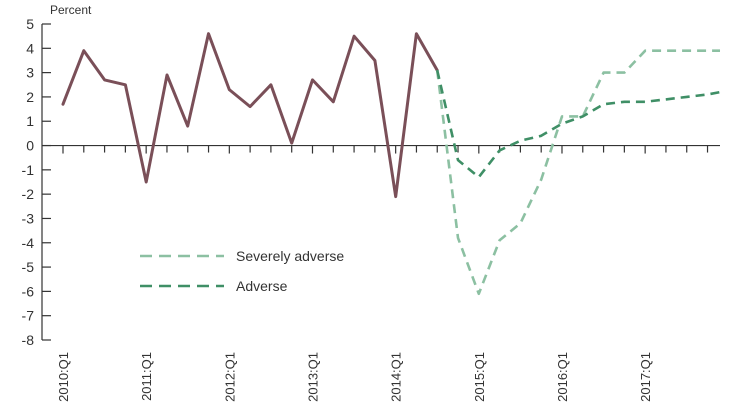 The width and height of the screenshot is (736, 404). I want to click on legend-label: Severely adverse, so click(290, 256).